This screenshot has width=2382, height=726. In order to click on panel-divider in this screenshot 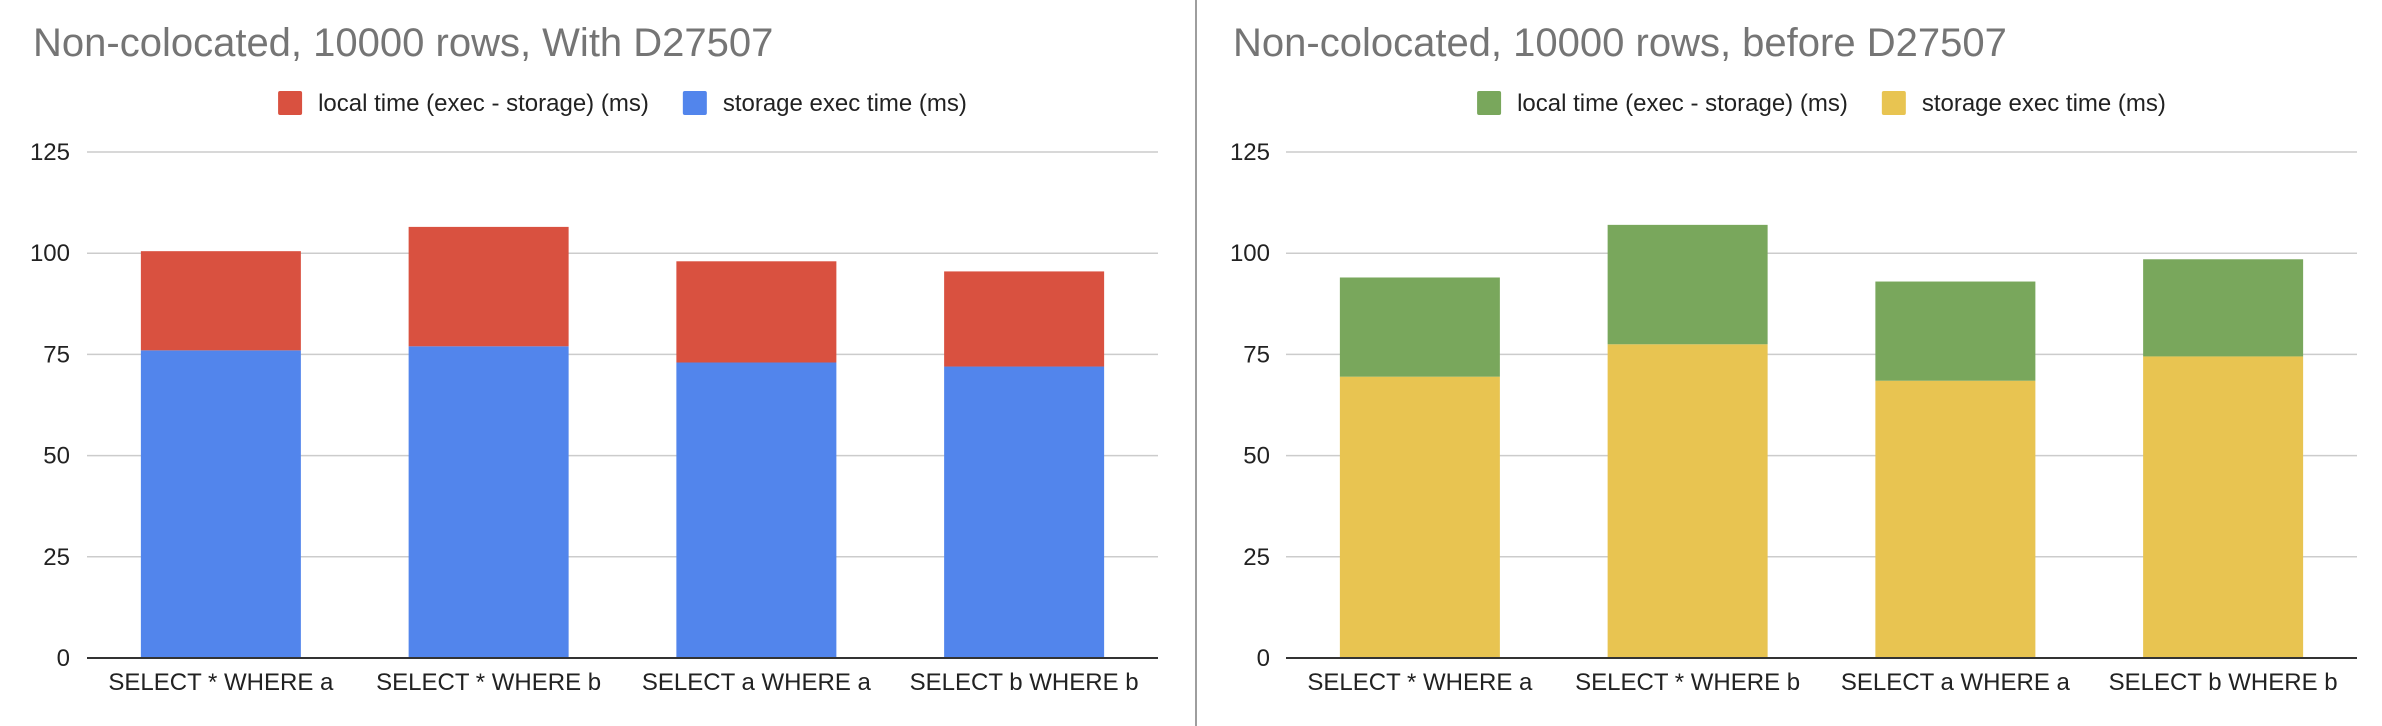, I will do `click(1196, 363)`.